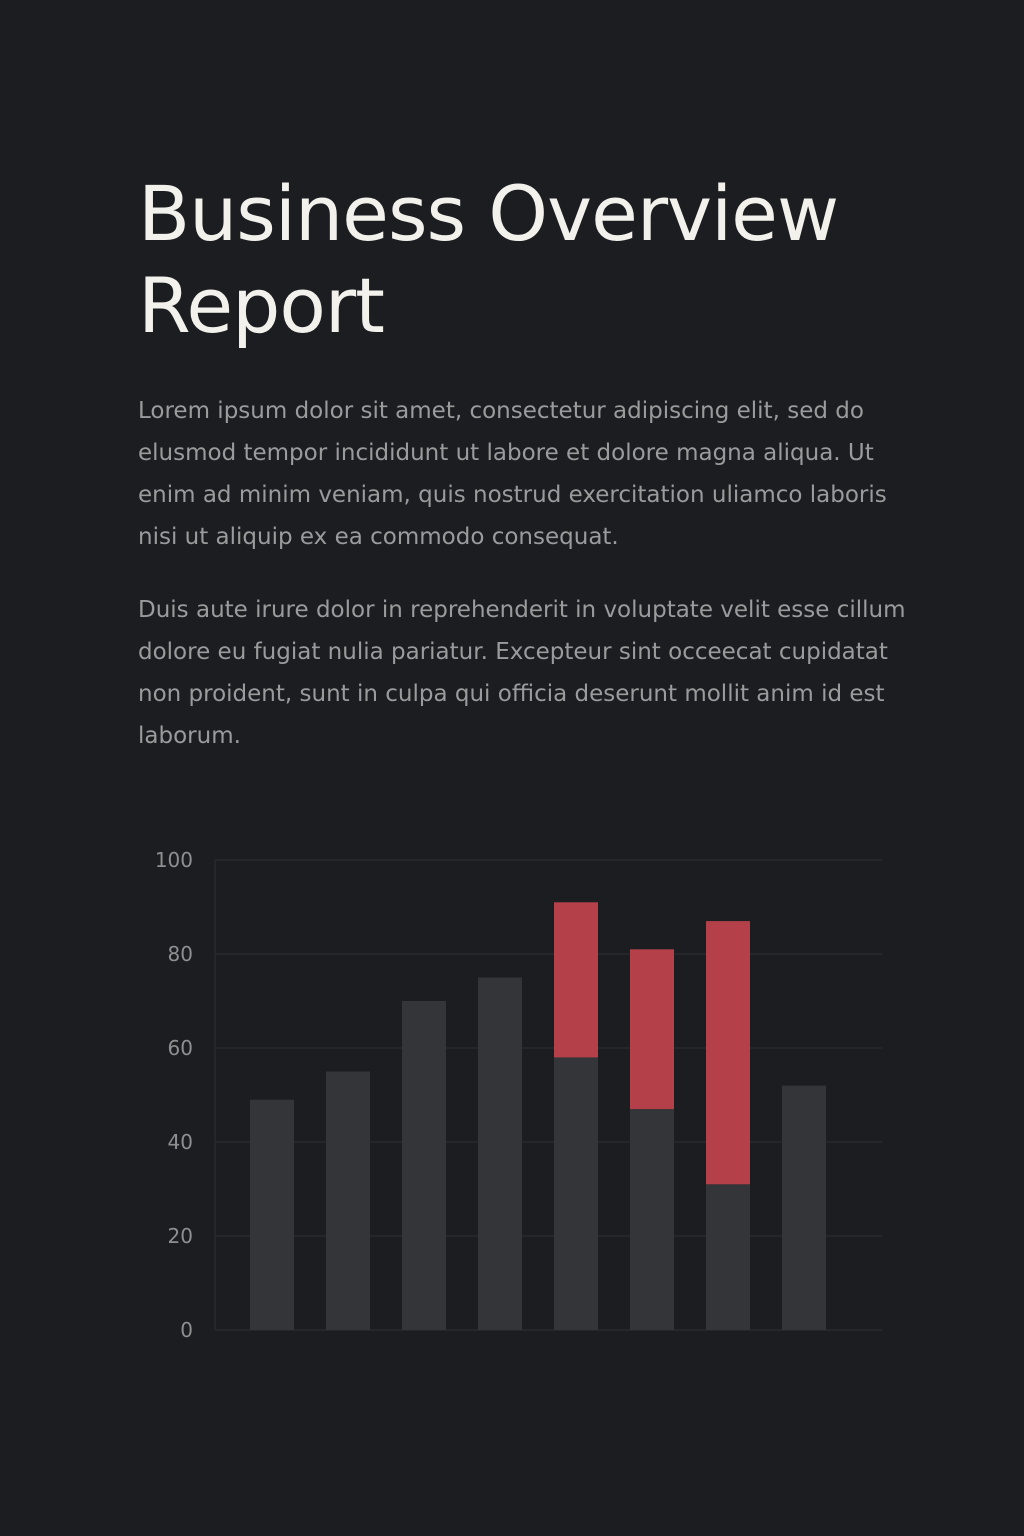 Image resolution: width=1024 pixels, height=1536 pixels. Describe the element at coordinates (488, 259) in the screenshot. I see `report-title: Business Overview Report` at that location.